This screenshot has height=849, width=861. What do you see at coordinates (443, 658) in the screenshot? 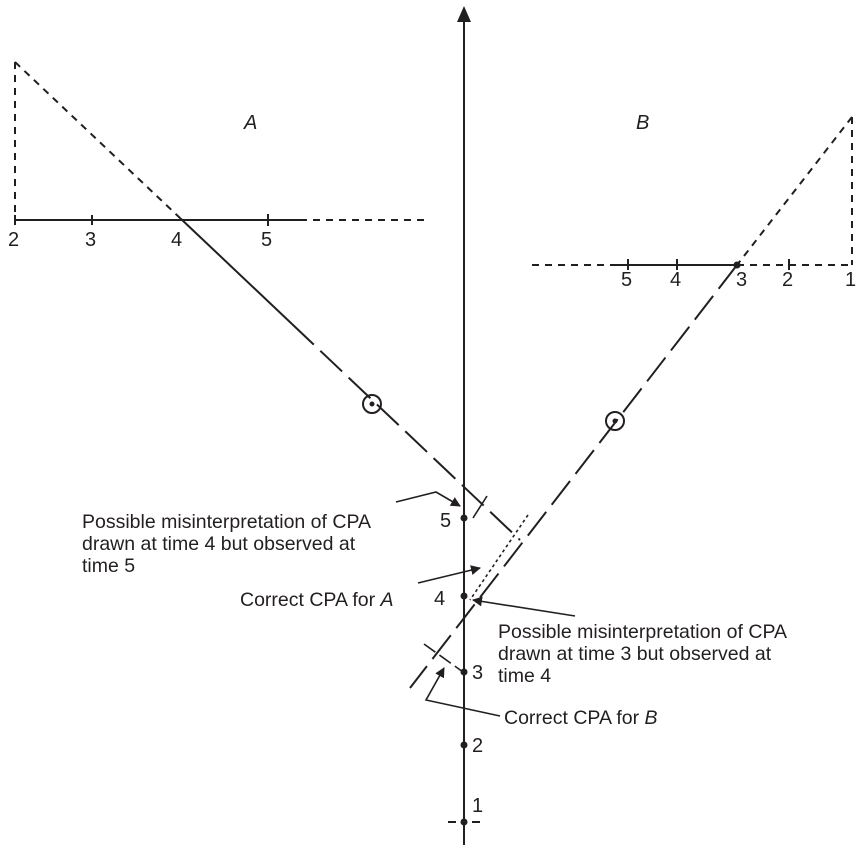
I see `b-cpa-tick` at bounding box center [443, 658].